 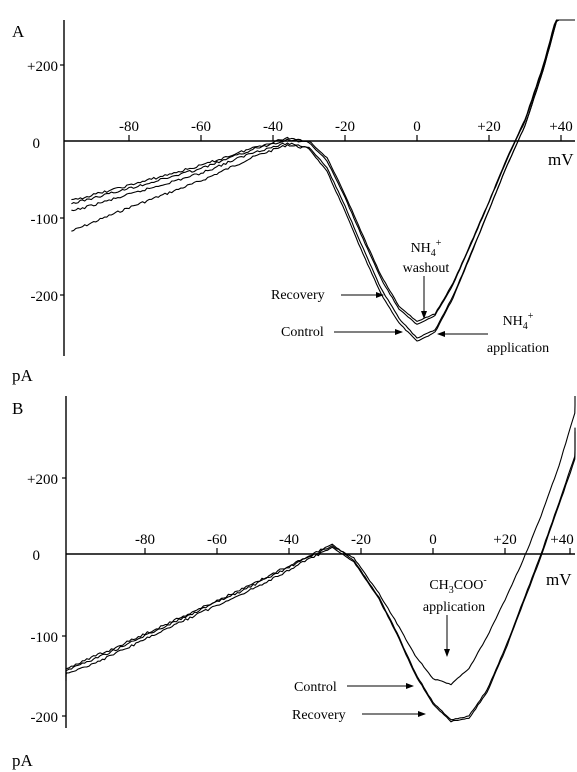 I want to click on annotation-application-line2: application, so click(x=518, y=348).